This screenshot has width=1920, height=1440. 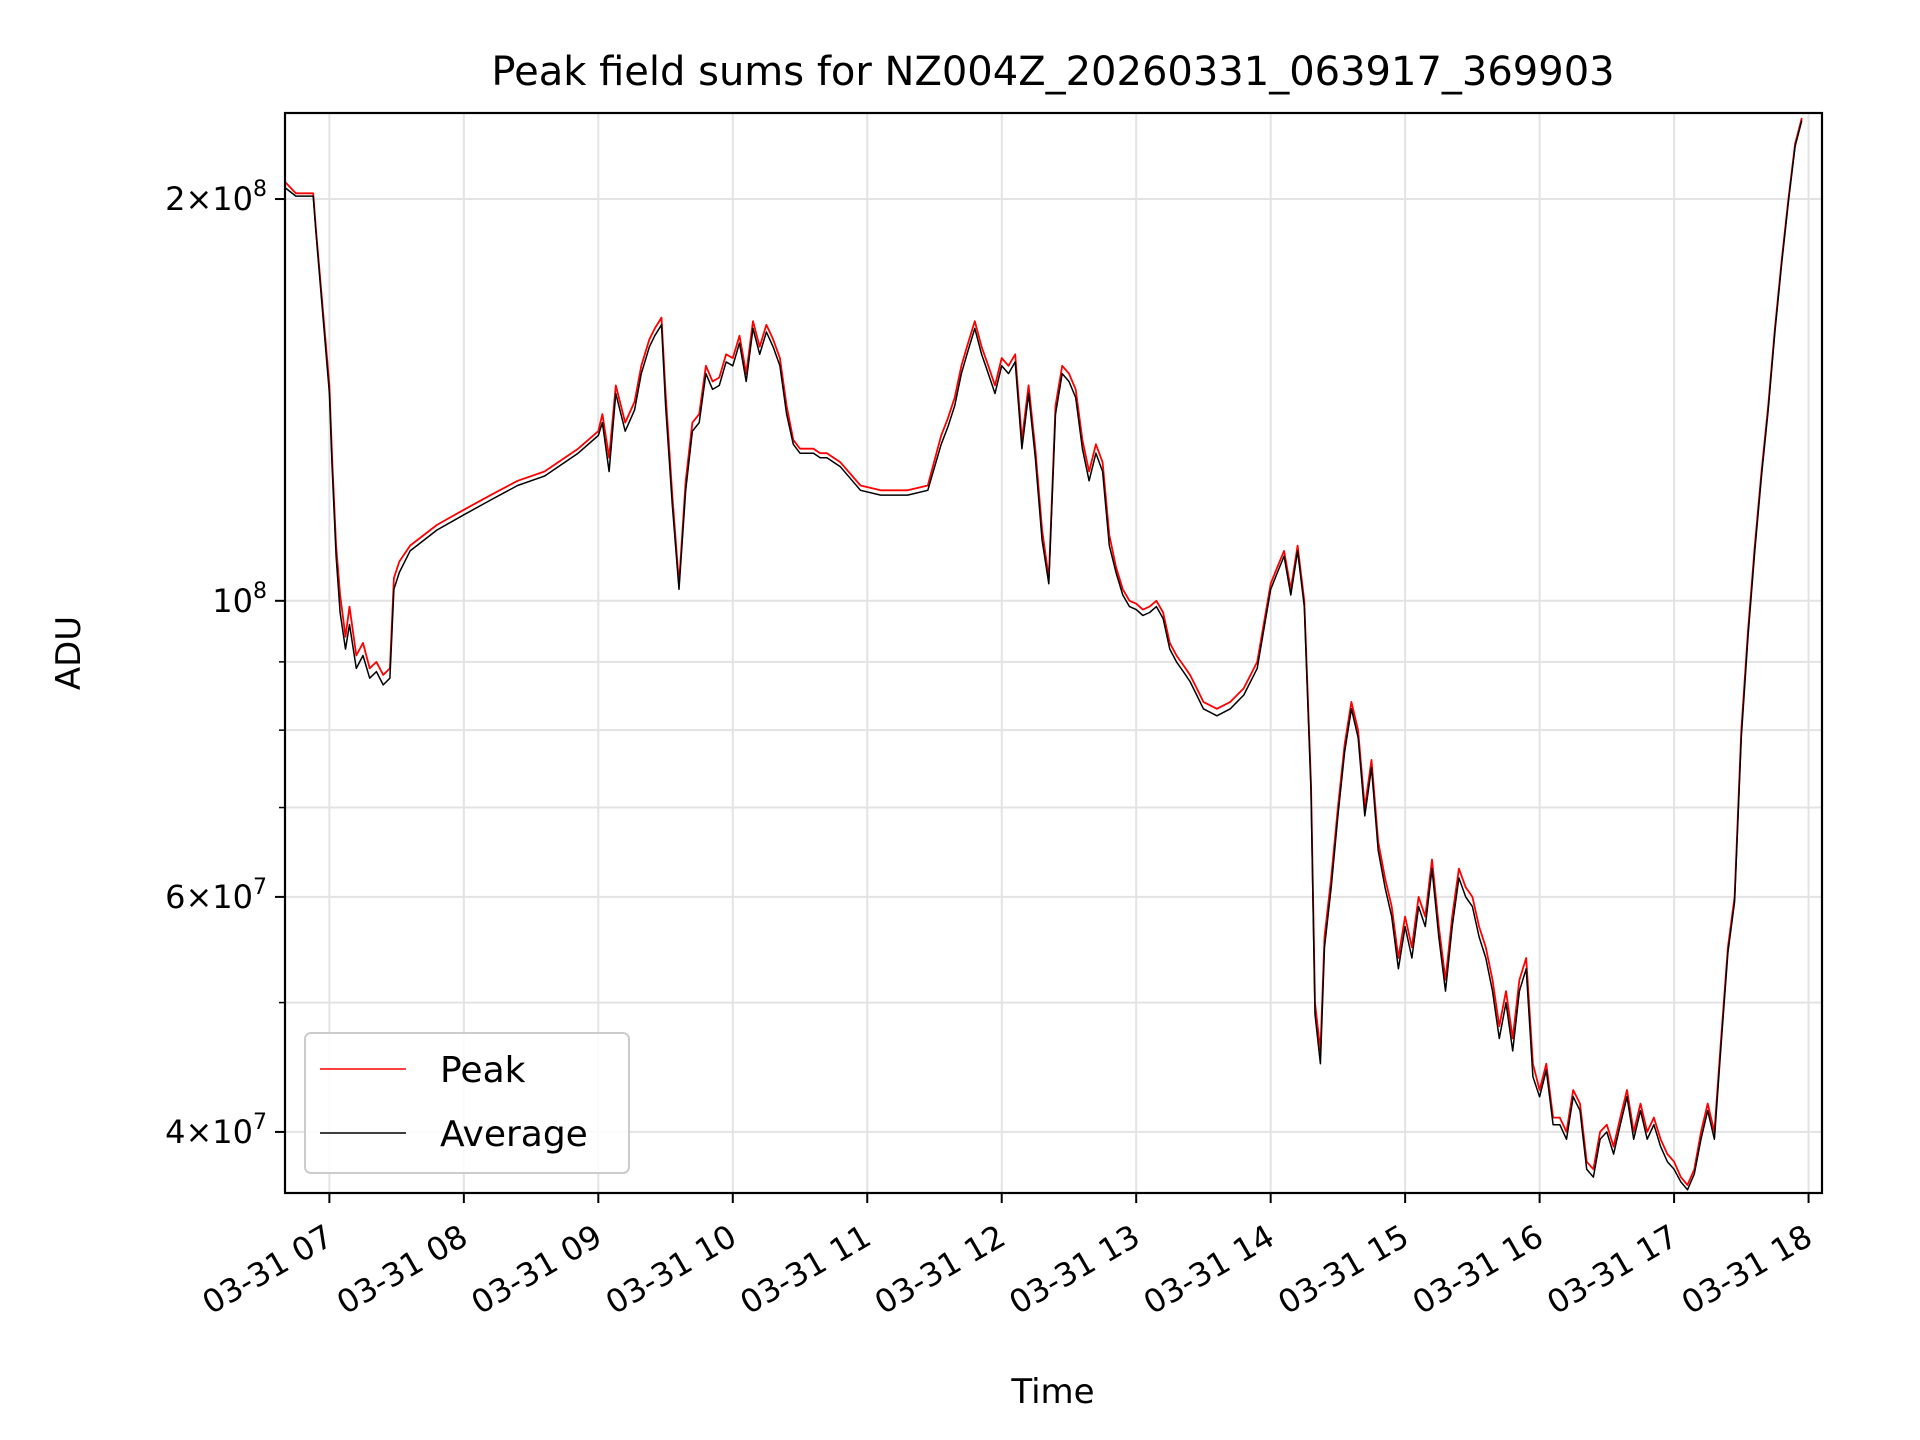 What do you see at coordinates (514, 1134) in the screenshot?
I see `legend-label-average: Average` at bounding box center [514, 1134].